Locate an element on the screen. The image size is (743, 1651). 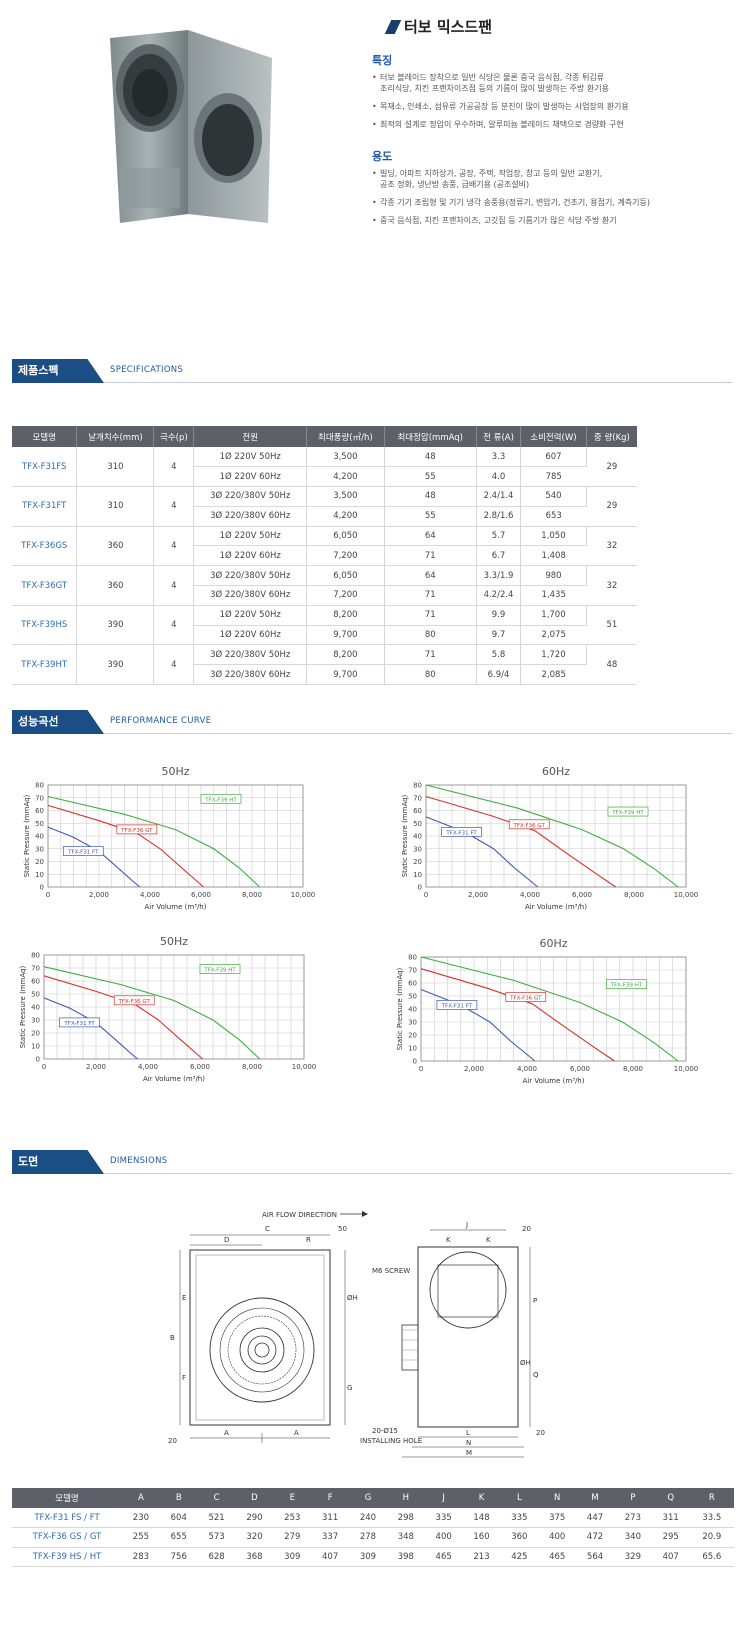
dim-letter-L: L is located at coordinates (468, 1433).